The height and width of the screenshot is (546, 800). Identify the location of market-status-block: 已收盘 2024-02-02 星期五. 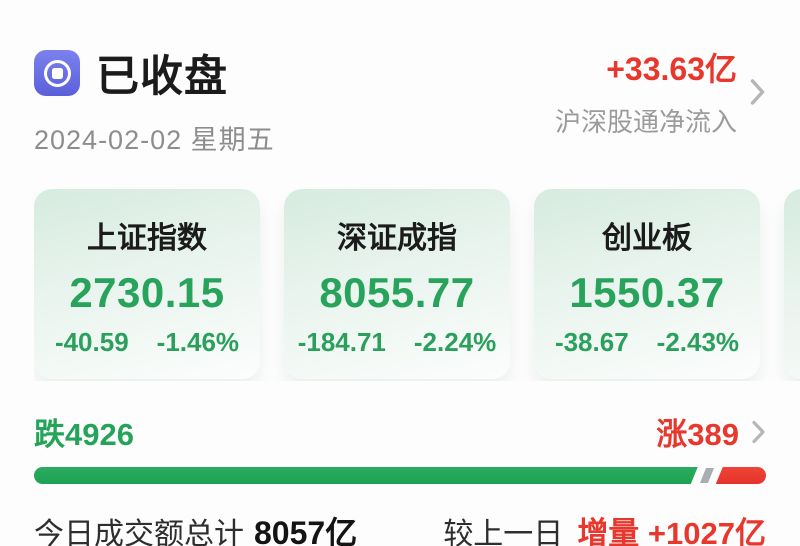
(154, 99).